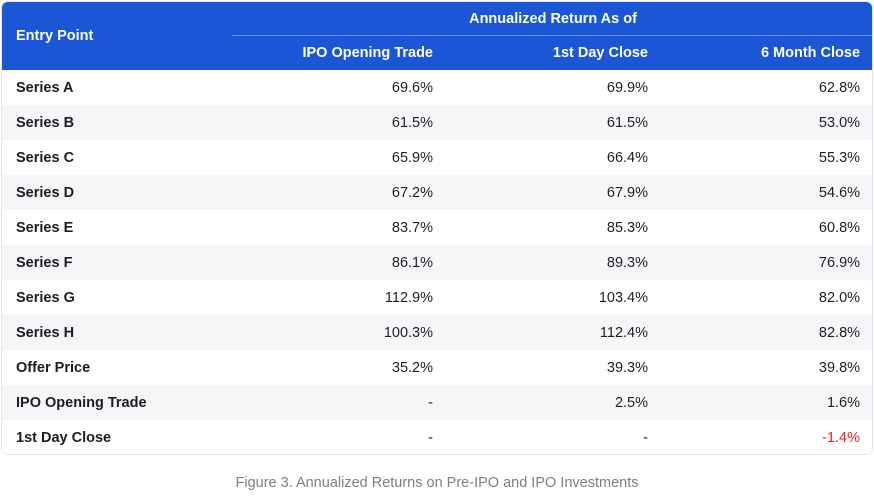 The height and width of the screenshot is (496, 874). I want to click on return-value-cell: 39.3%, so click(554, 367).